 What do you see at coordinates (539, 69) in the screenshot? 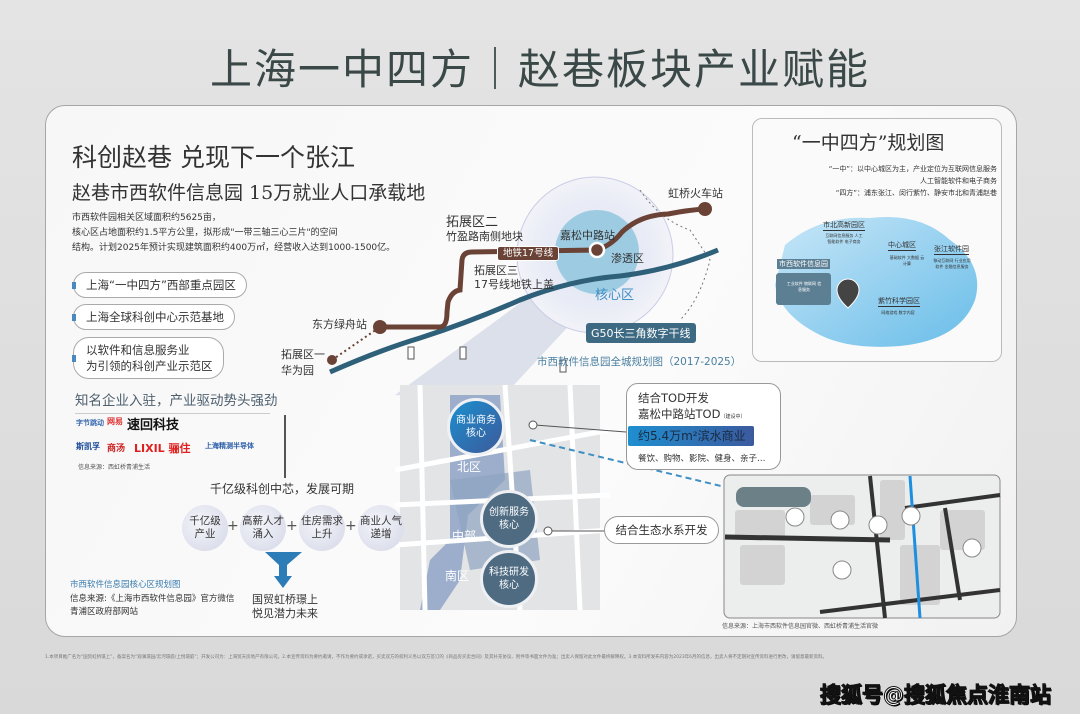
I see `page-title: 上海一中四方｜赵巷板块产业赋能` at bounding box center [539, 69].